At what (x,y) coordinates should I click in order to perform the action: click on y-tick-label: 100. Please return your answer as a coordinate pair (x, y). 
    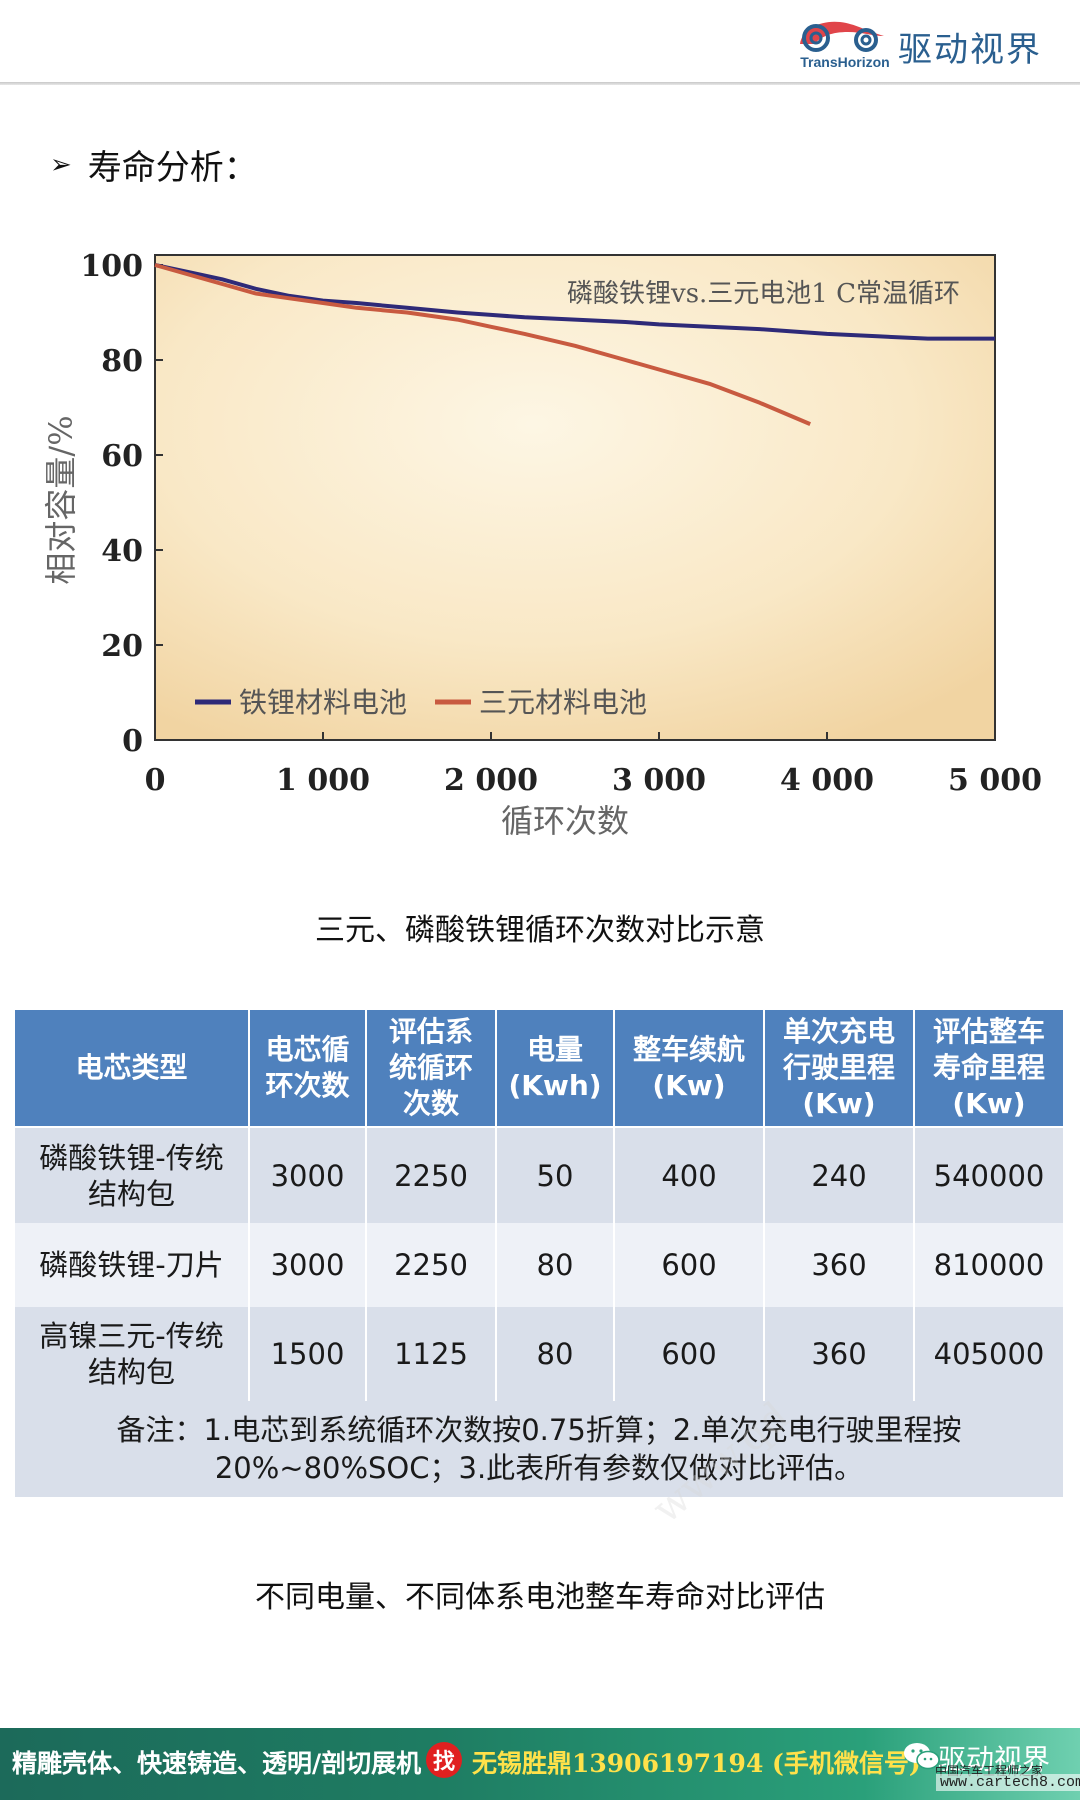
    Looking at the image, I should click on (111, 266).